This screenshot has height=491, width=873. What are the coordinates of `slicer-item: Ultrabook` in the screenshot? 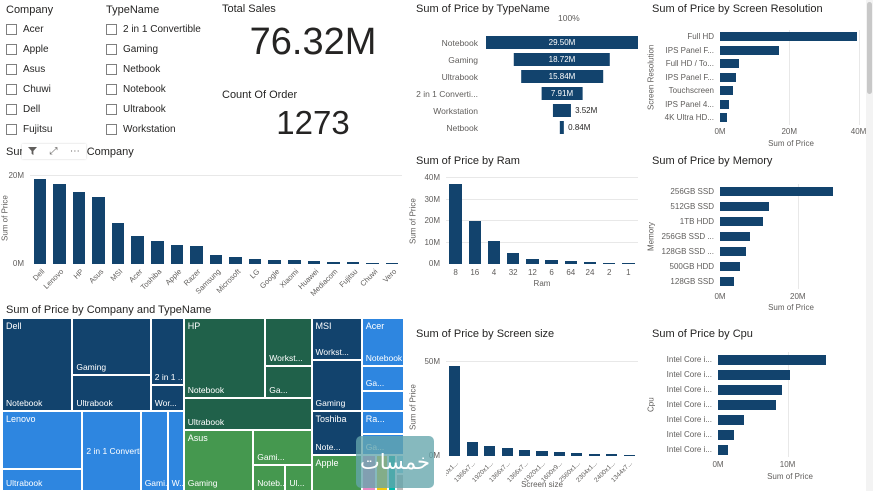 It's located at (158, 109).